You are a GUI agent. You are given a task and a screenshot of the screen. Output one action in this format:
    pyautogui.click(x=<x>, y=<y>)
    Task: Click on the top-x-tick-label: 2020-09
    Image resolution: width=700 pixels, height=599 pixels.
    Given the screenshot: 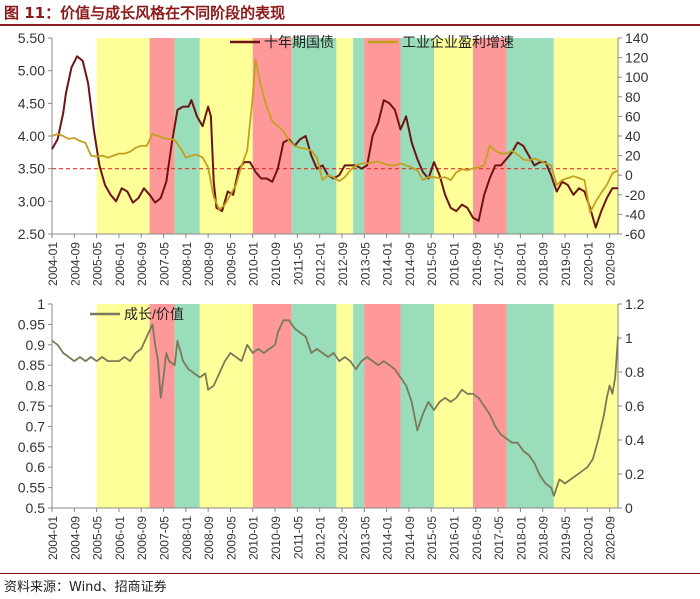 What is the action you would take?
    pyautogui.click(x=611, y=264)
    